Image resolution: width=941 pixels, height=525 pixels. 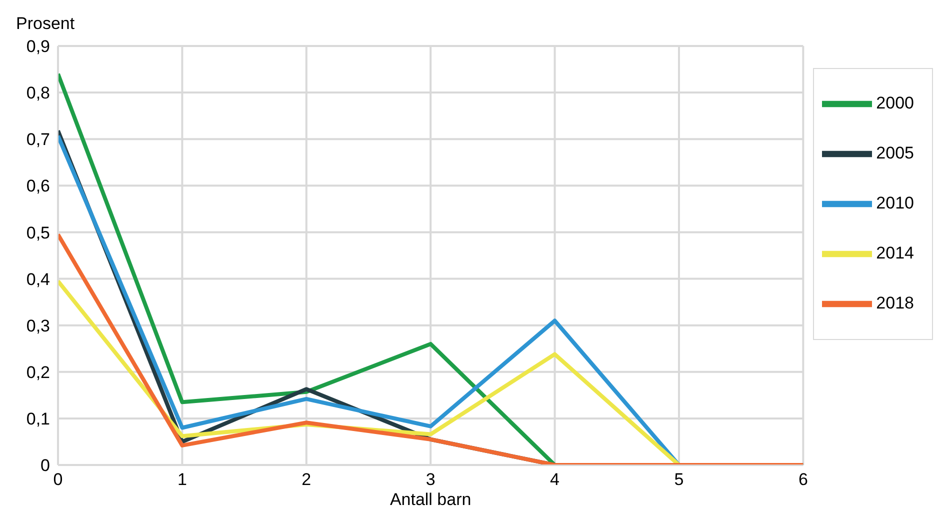 I want to click on x-tick-label: 6, so click(x=803, y=480).